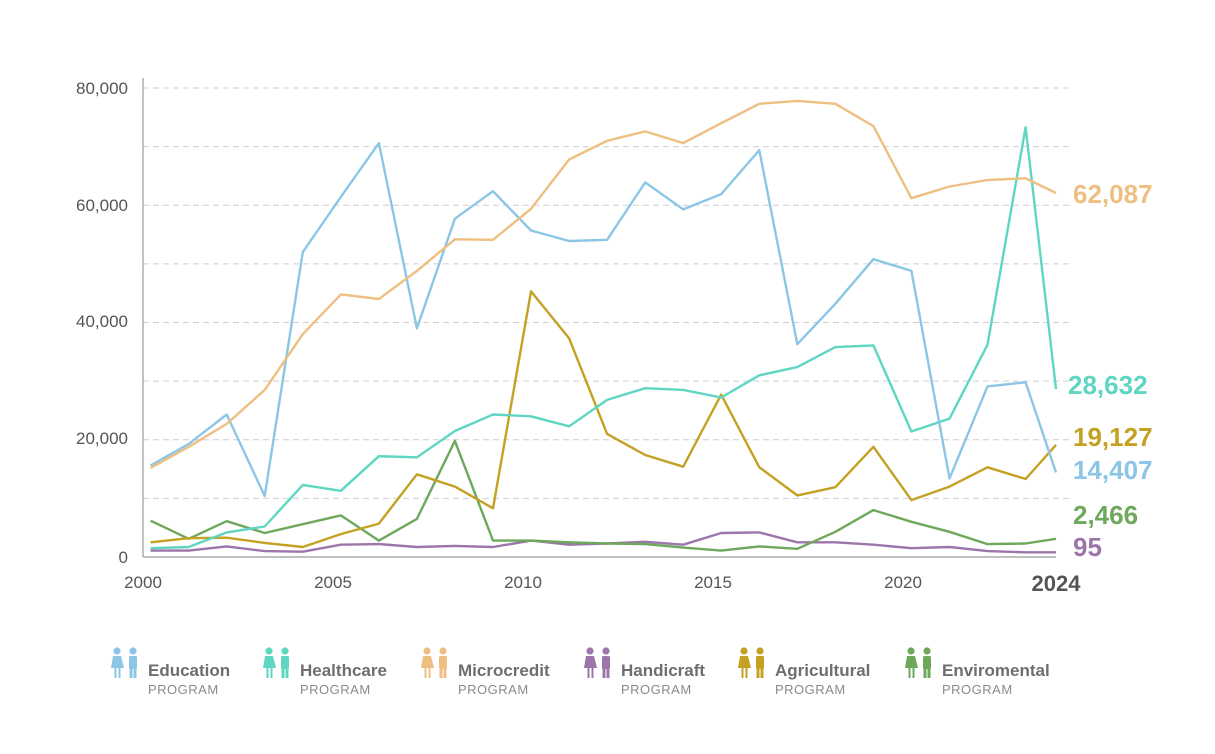 The height and width of the screenshot is (754, 1215). What do you see at coordinates (903, 582) in the screenshot?
I see `x-tick-label: 2020` at bounding box center [903, 582].